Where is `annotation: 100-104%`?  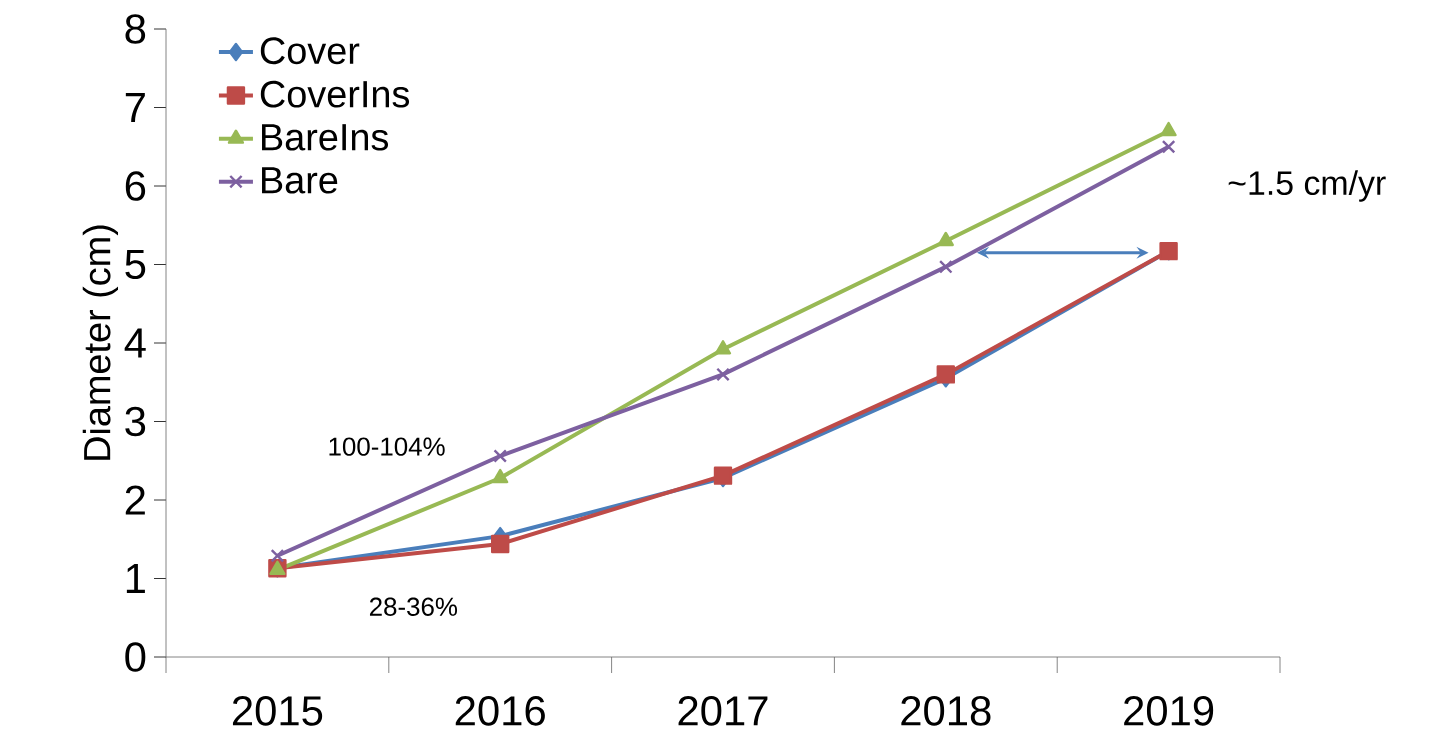 annotation: 100-104% is located at coordinates (387, 446).